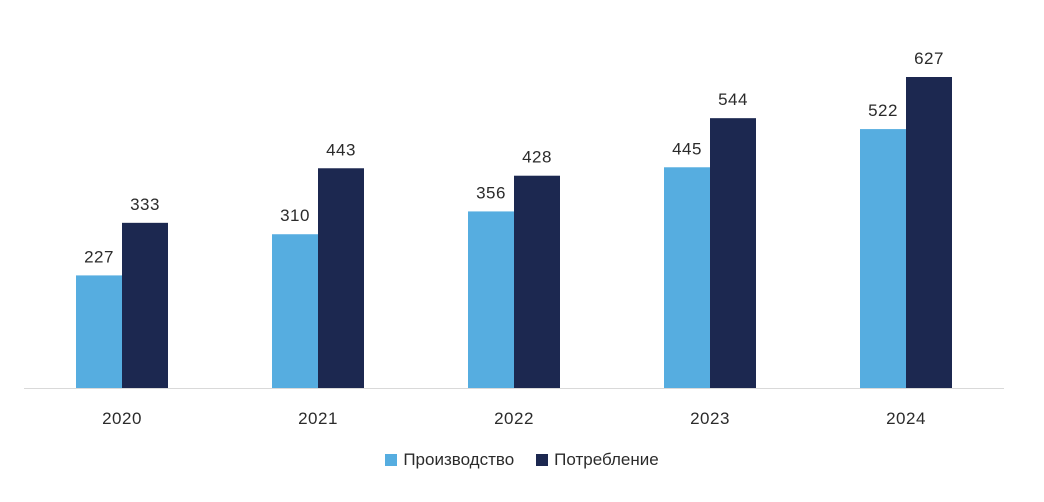 The image size is (1044, 502). I want to click on x-tick-label-2023: 2023, so click(710, 418).